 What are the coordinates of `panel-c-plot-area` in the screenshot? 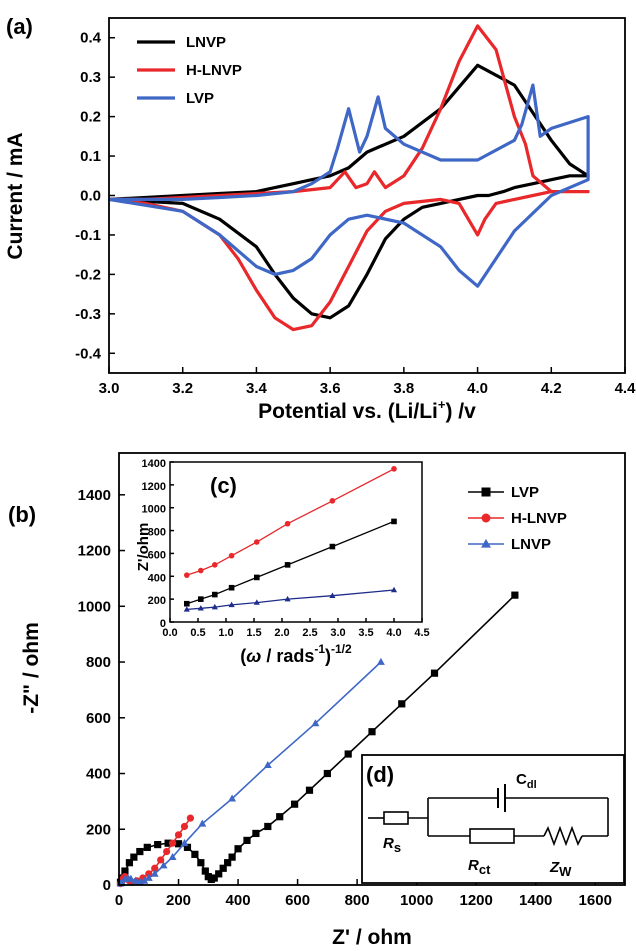 It's located at (290, 539).